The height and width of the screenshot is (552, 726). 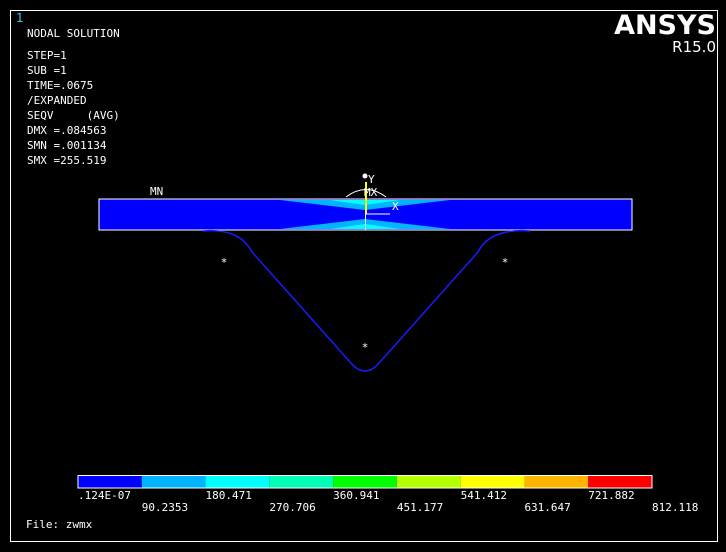 What do you see at coordinates (156, 191) in the screenshot?
I see `min-label: MN` at bounding box center [156, 191].